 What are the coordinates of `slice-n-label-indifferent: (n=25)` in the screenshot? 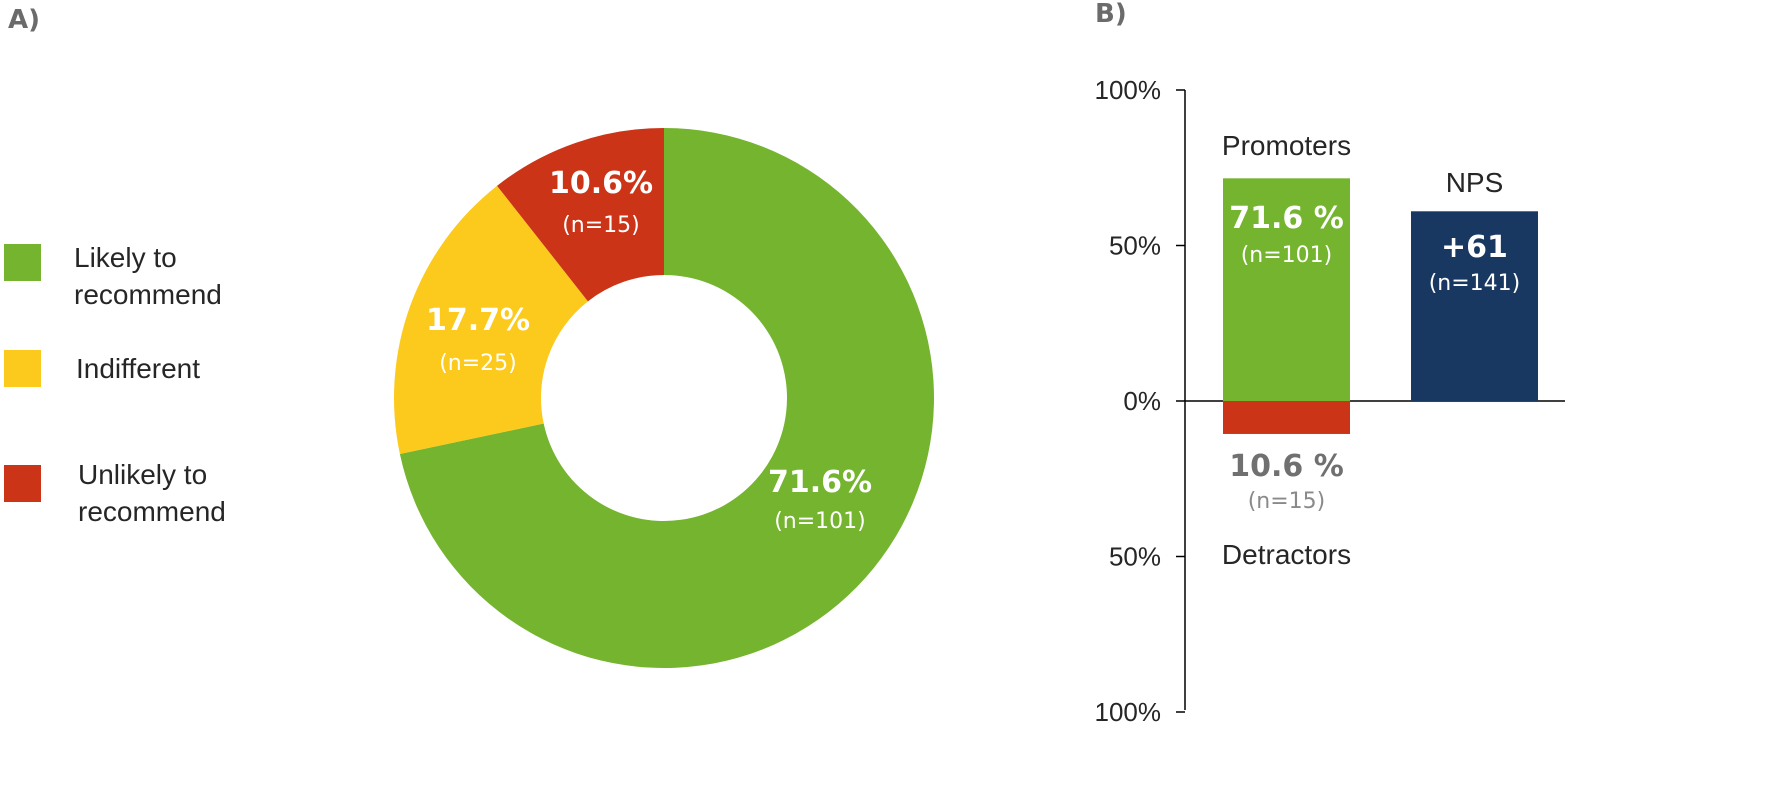 It's located at (478, 363).